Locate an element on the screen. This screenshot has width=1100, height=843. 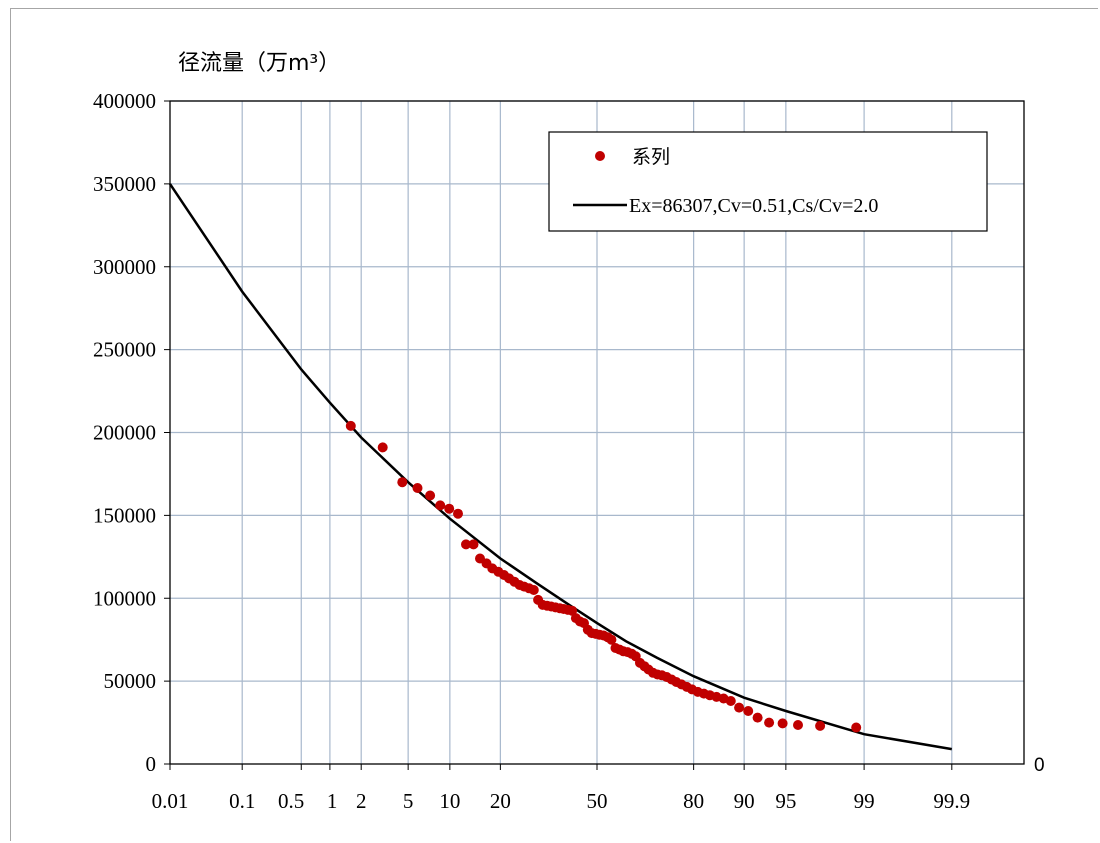
x-tick-label: 1 is located at coordinates (332, 801).